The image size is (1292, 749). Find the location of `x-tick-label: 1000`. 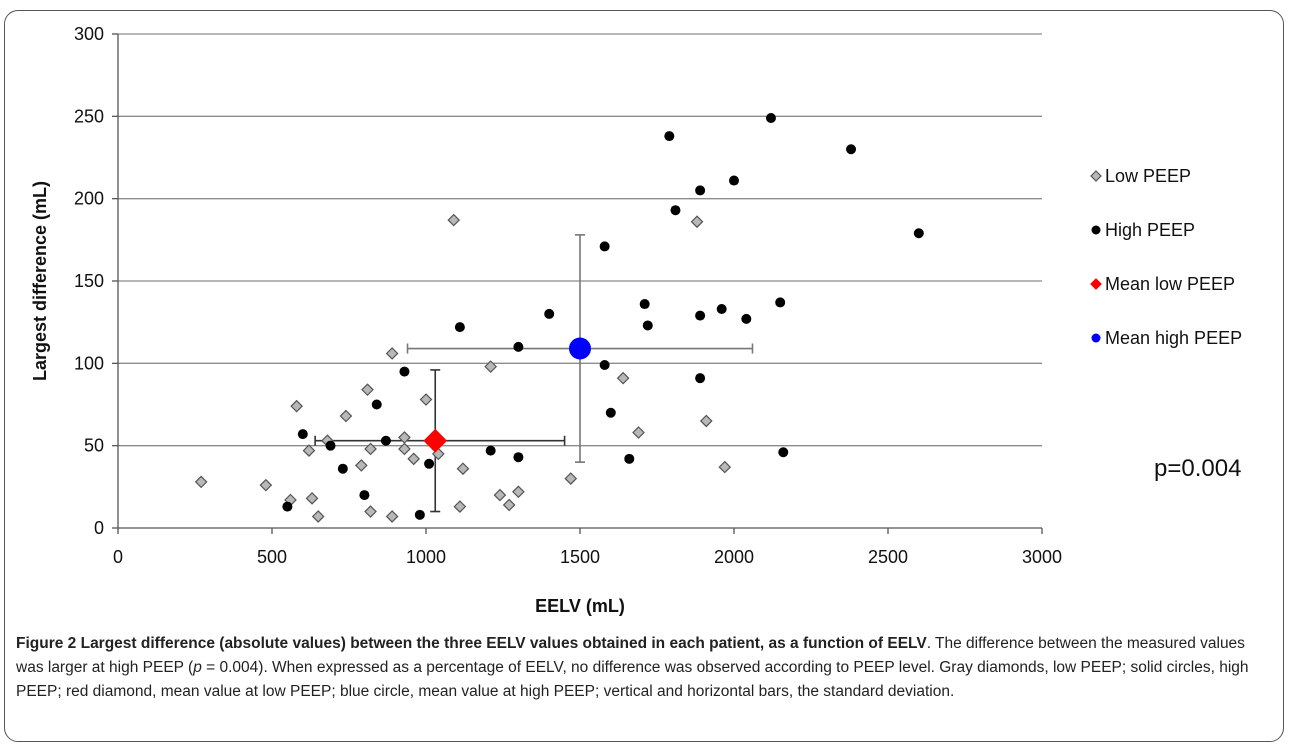

x-tick-label: 1000 is located at coordinates (426, 557).